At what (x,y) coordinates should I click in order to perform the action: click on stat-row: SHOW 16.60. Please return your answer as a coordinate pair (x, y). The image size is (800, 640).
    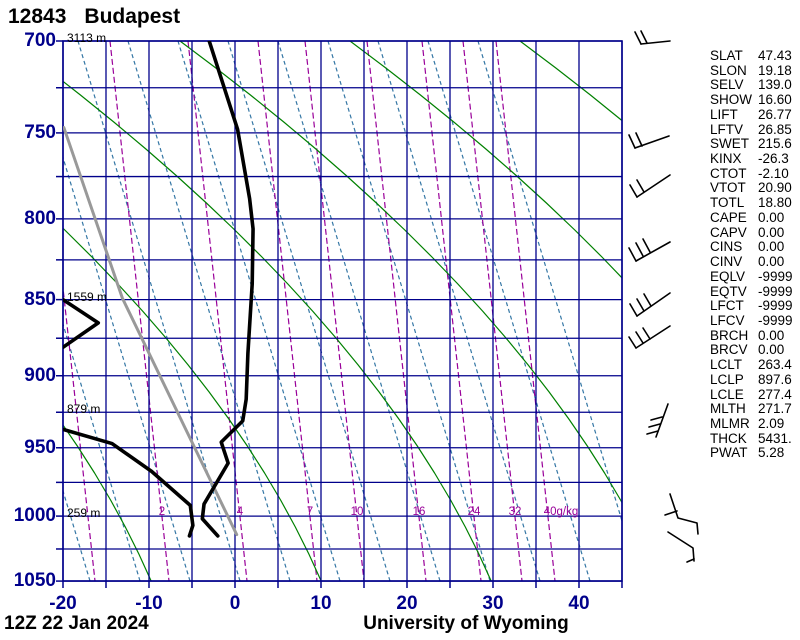
    Looking at the image, I should click on (751, 100).